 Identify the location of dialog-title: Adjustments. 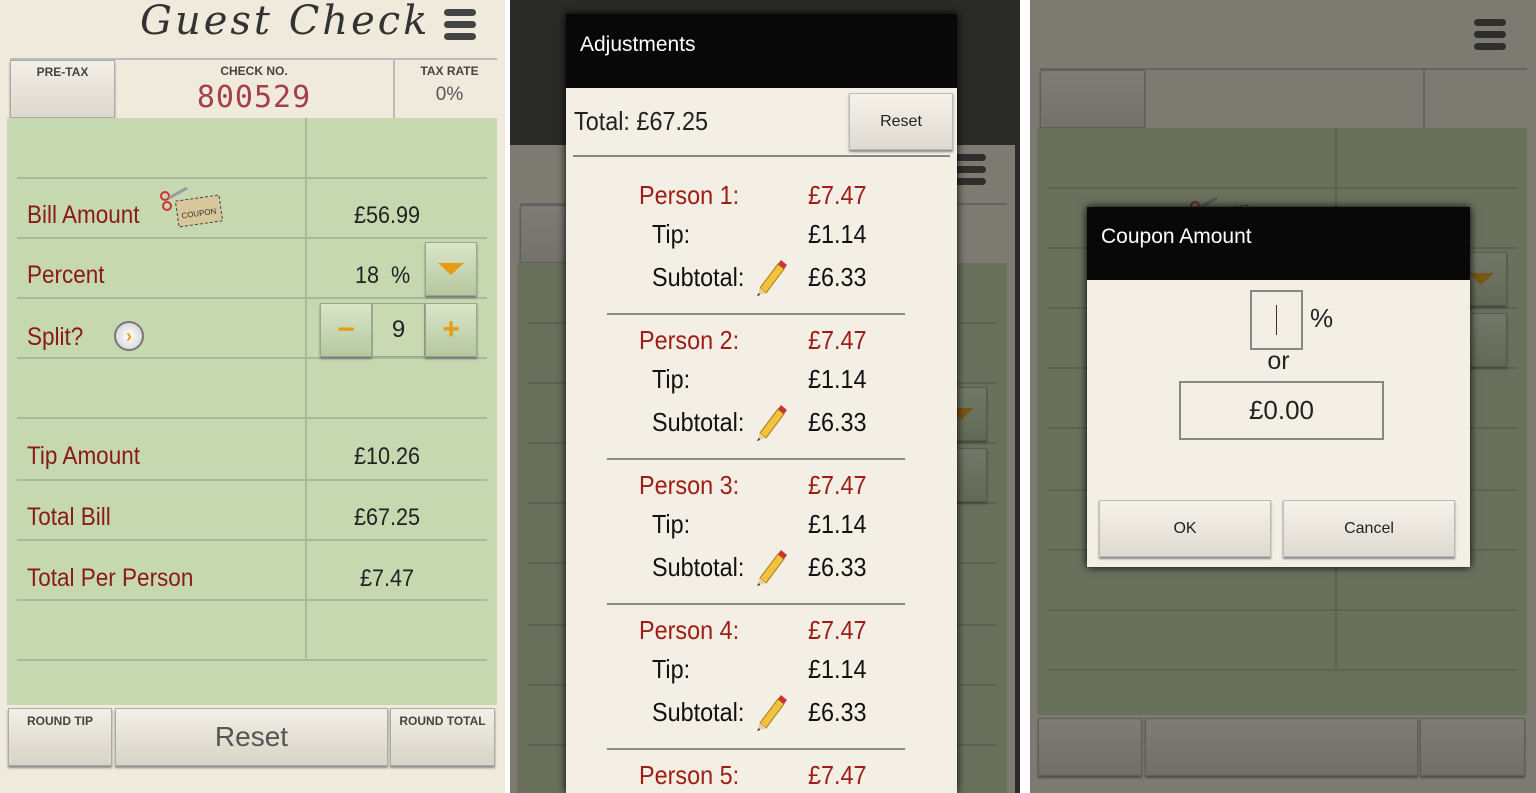
(761, 51).